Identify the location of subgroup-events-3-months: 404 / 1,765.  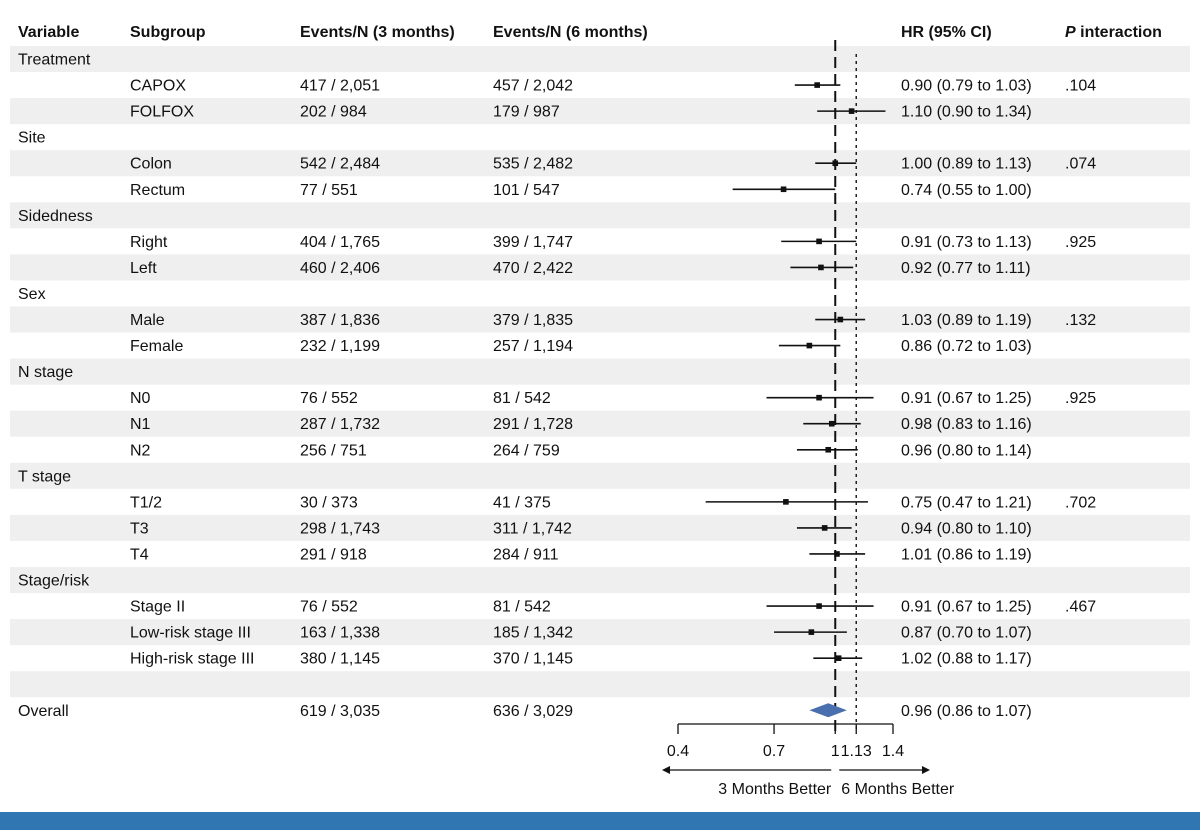
(340, 242).